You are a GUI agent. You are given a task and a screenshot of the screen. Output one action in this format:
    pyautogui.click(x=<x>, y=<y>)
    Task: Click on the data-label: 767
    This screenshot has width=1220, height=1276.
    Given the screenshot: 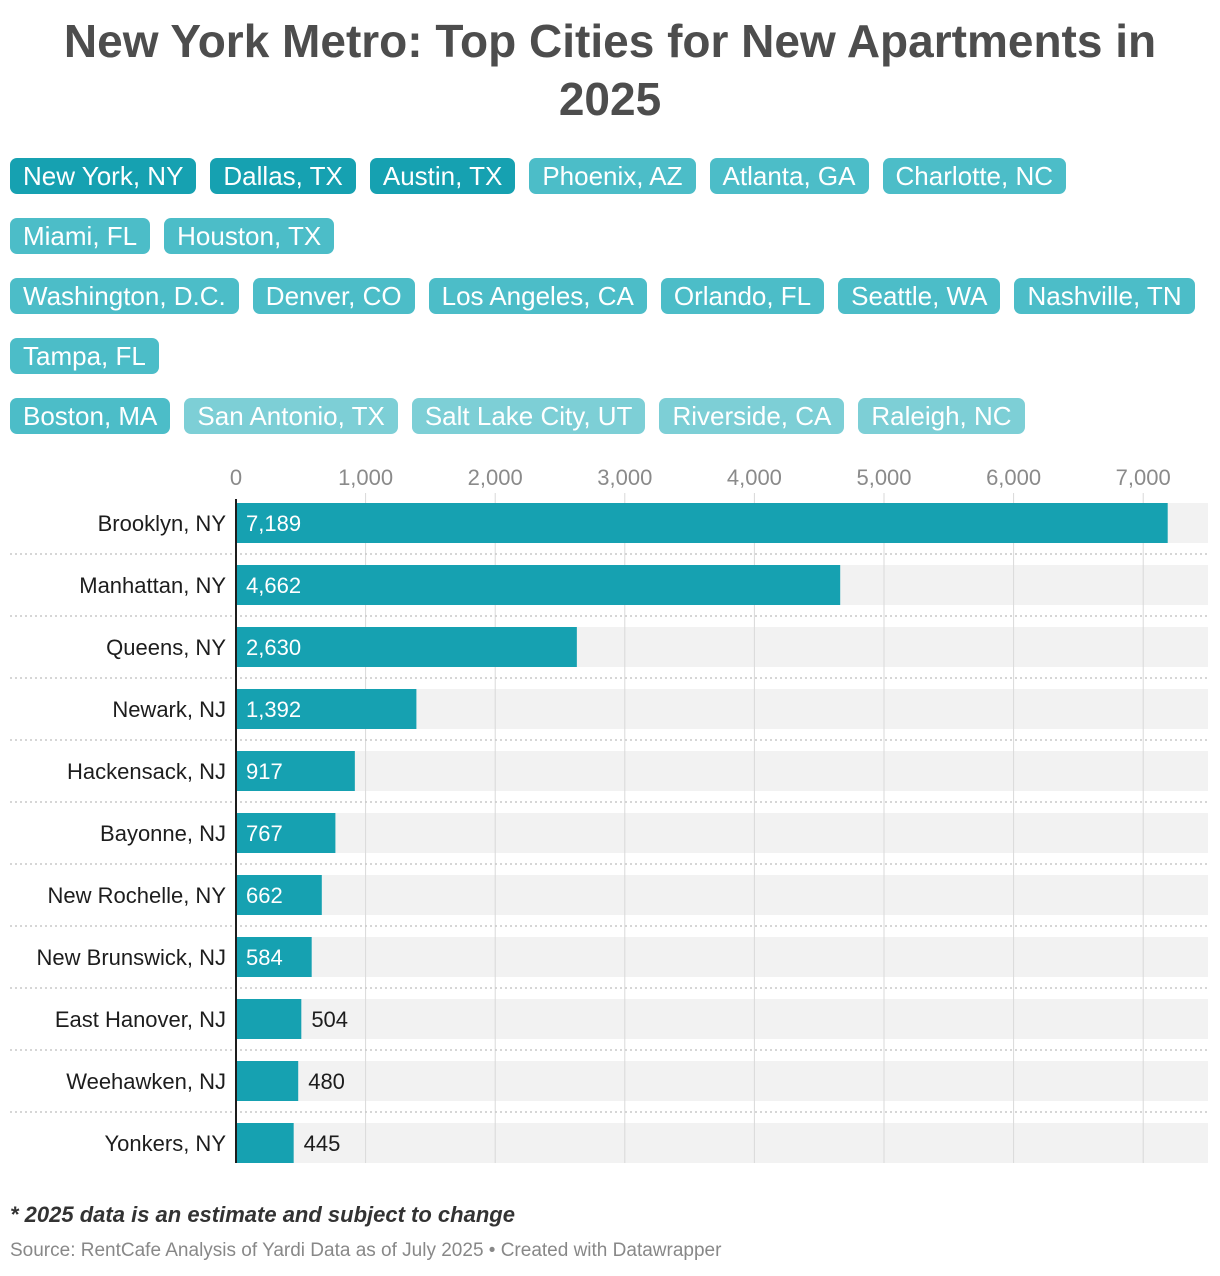 What is the action you would take?
    pyautogui.click(x=264, y=833)
    